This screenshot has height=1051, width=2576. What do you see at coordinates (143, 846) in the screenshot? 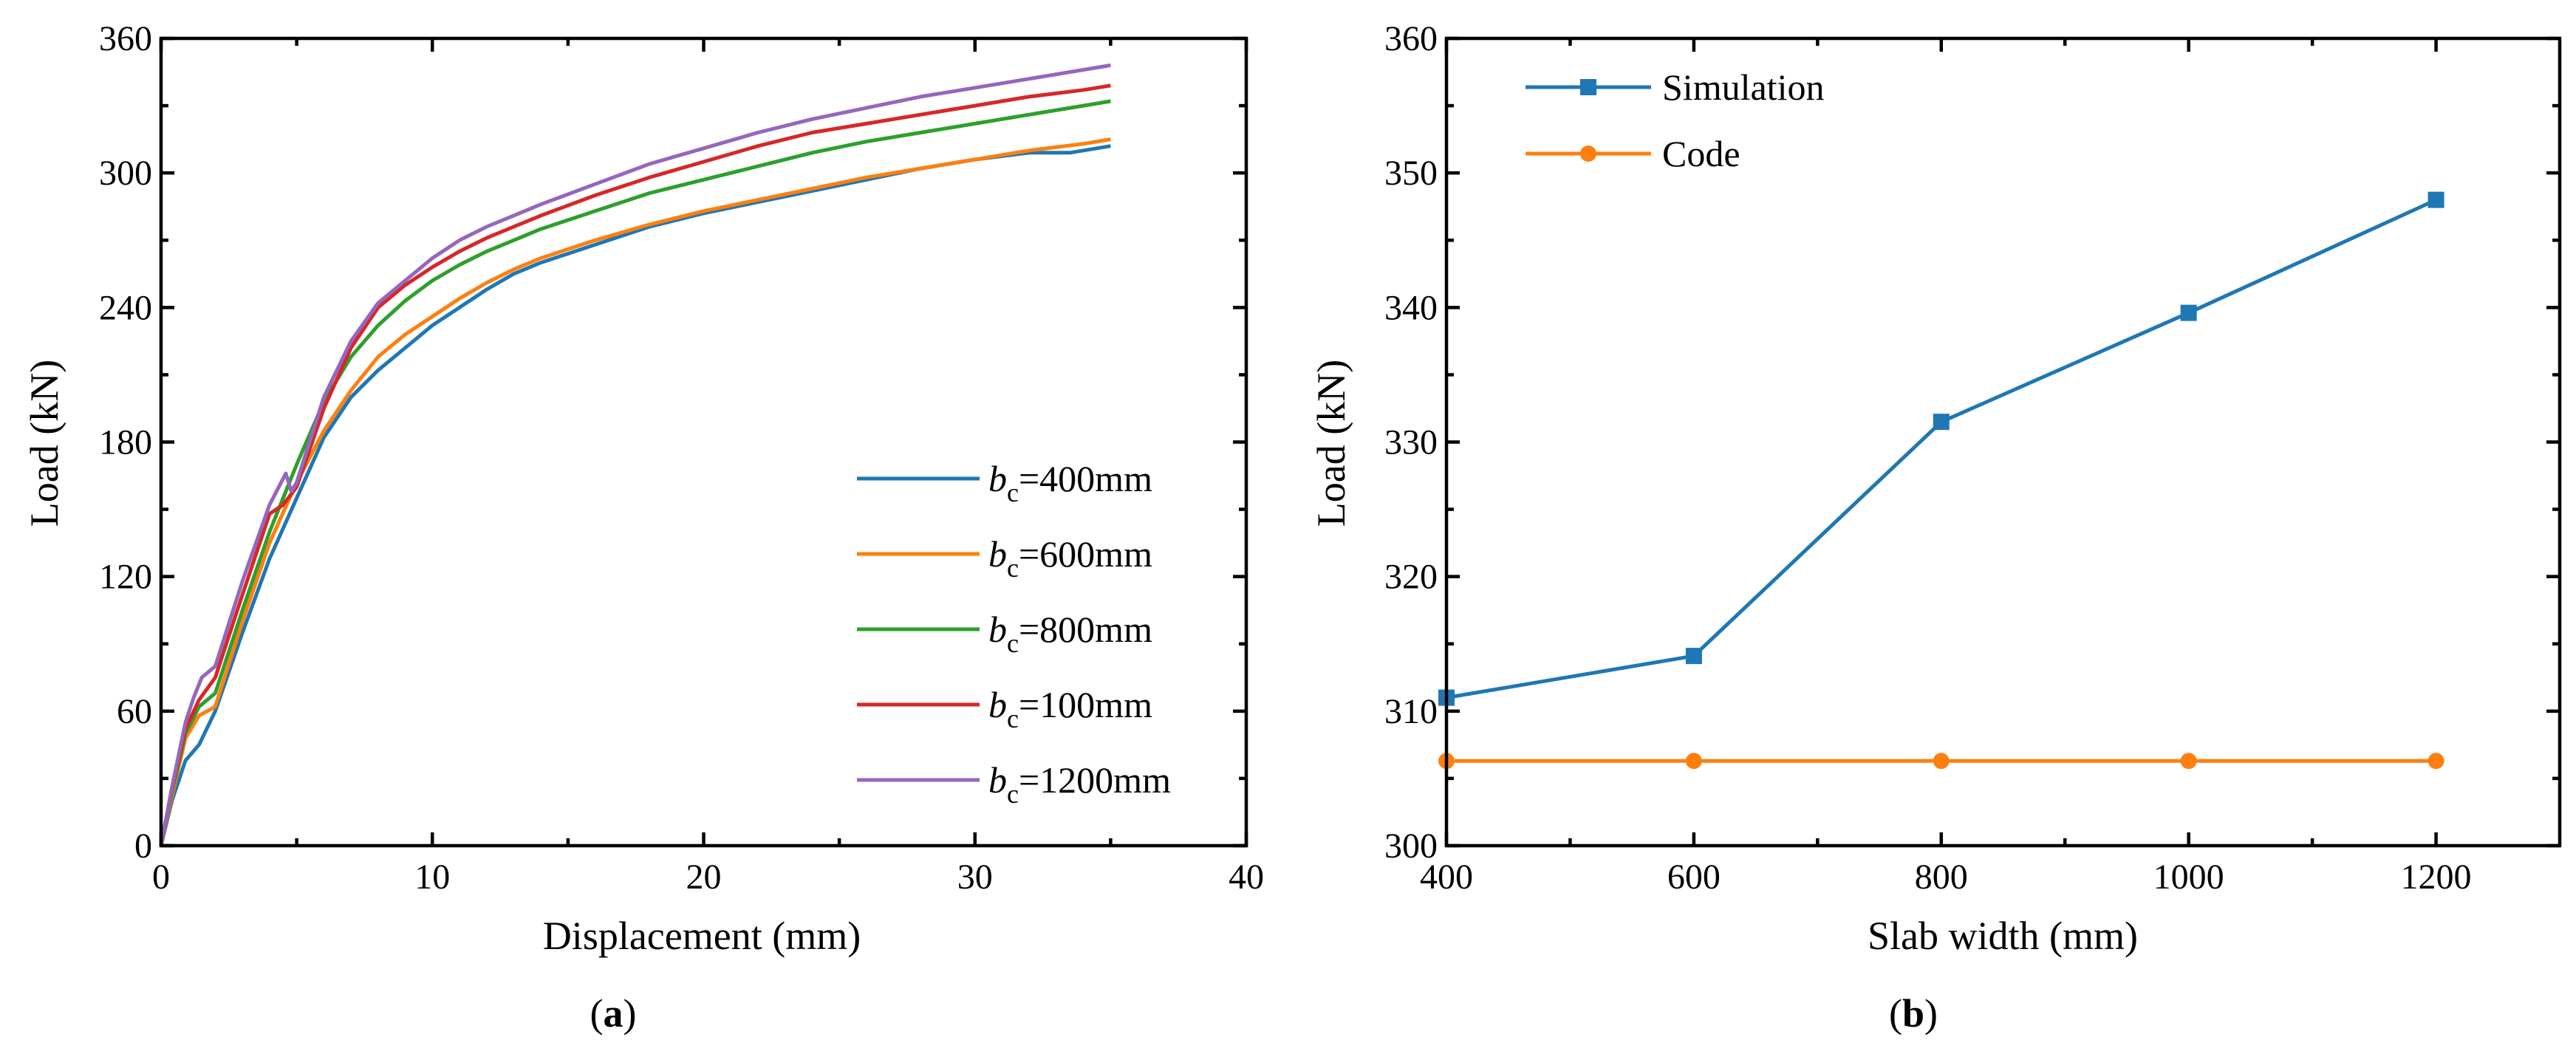
I see `panel-a-y-tick-label: 0` at bounding box center [143, 846].